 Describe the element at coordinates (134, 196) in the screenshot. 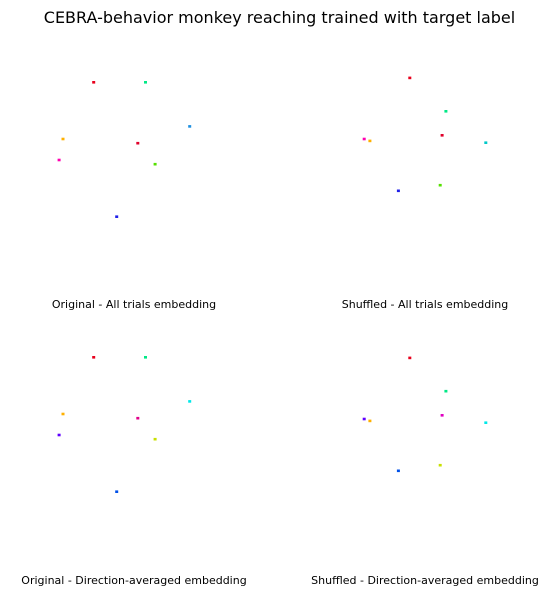

I see `scatter-panel-1: Original - All trials embedding` at that location.